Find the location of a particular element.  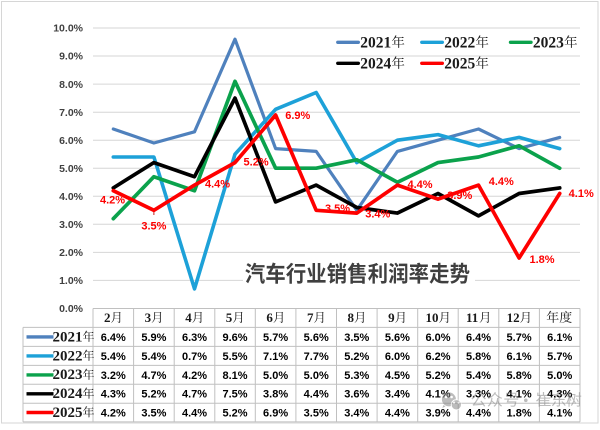

svg-text: 0.7% is located at coordinates (194, 357).